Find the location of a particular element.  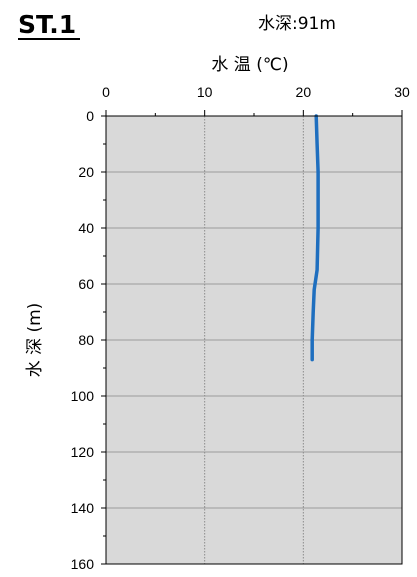

y-tick-label: 40 is located at coordinates (86, 228).